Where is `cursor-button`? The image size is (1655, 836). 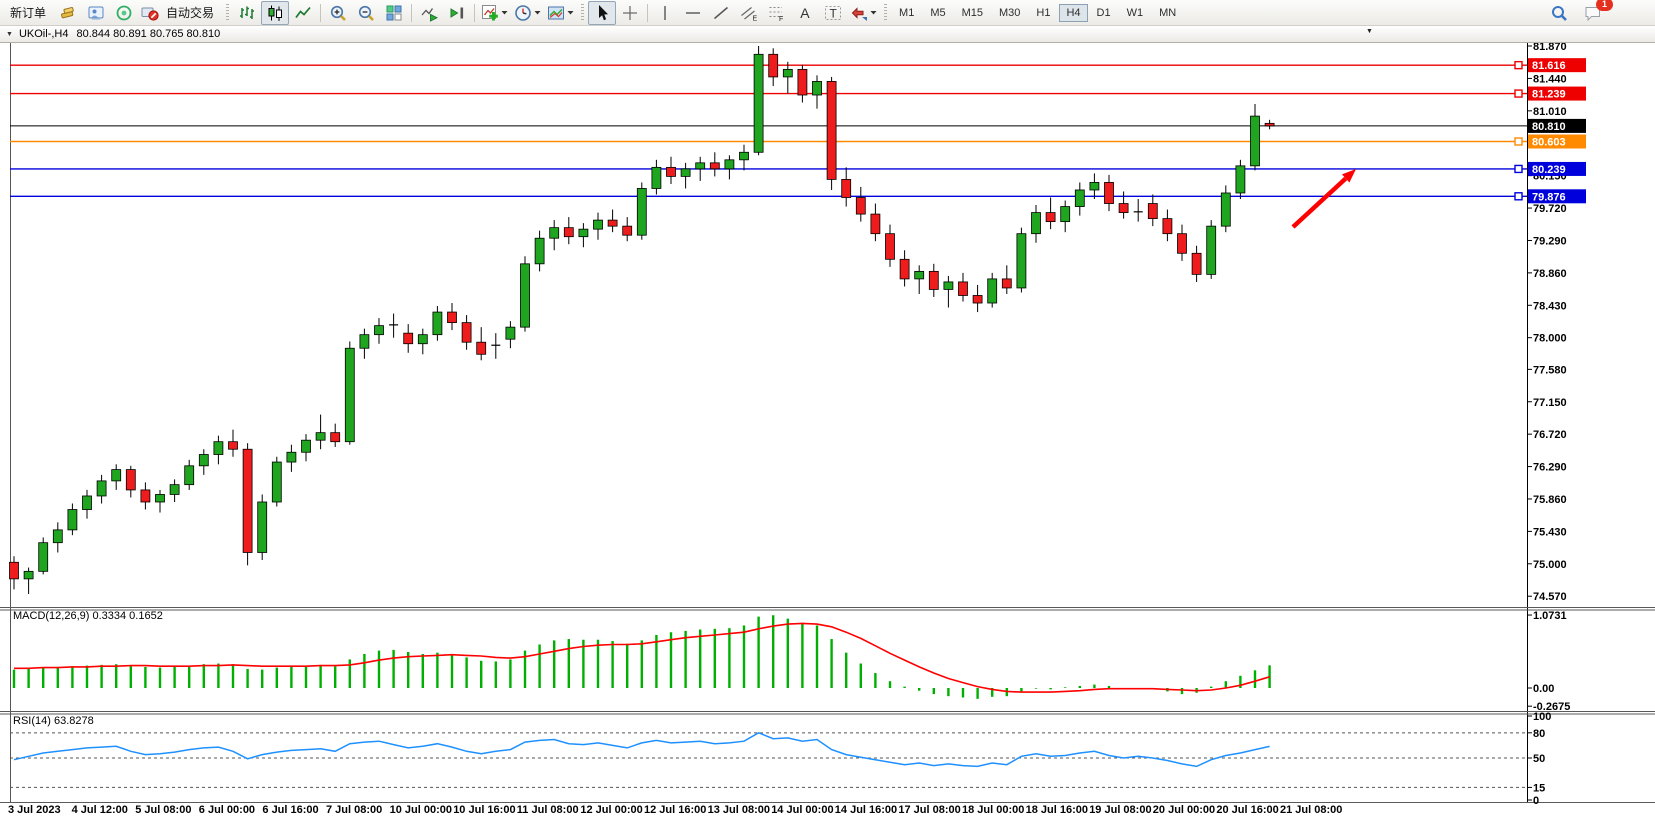
cursor-button is located at coordinates (602, 12).